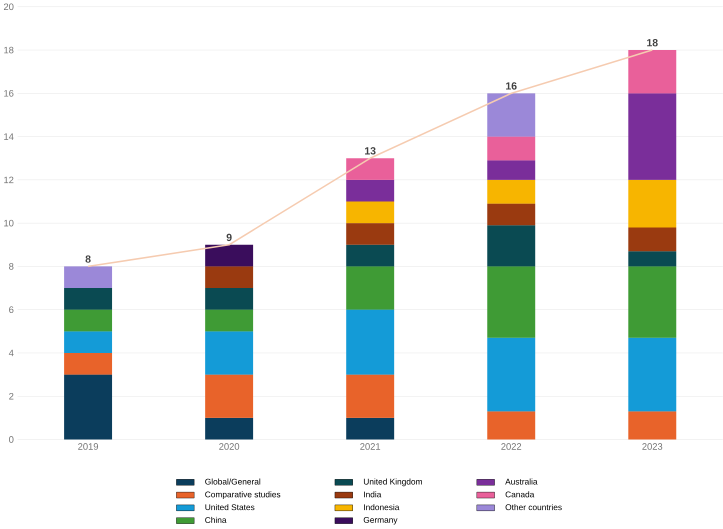 The height and width of the screenshot is (529, 723). What do you see at coordinates (11, 266) in the screenshot?
I see `y-tick-label: 8` at bounding box center [11, 266].